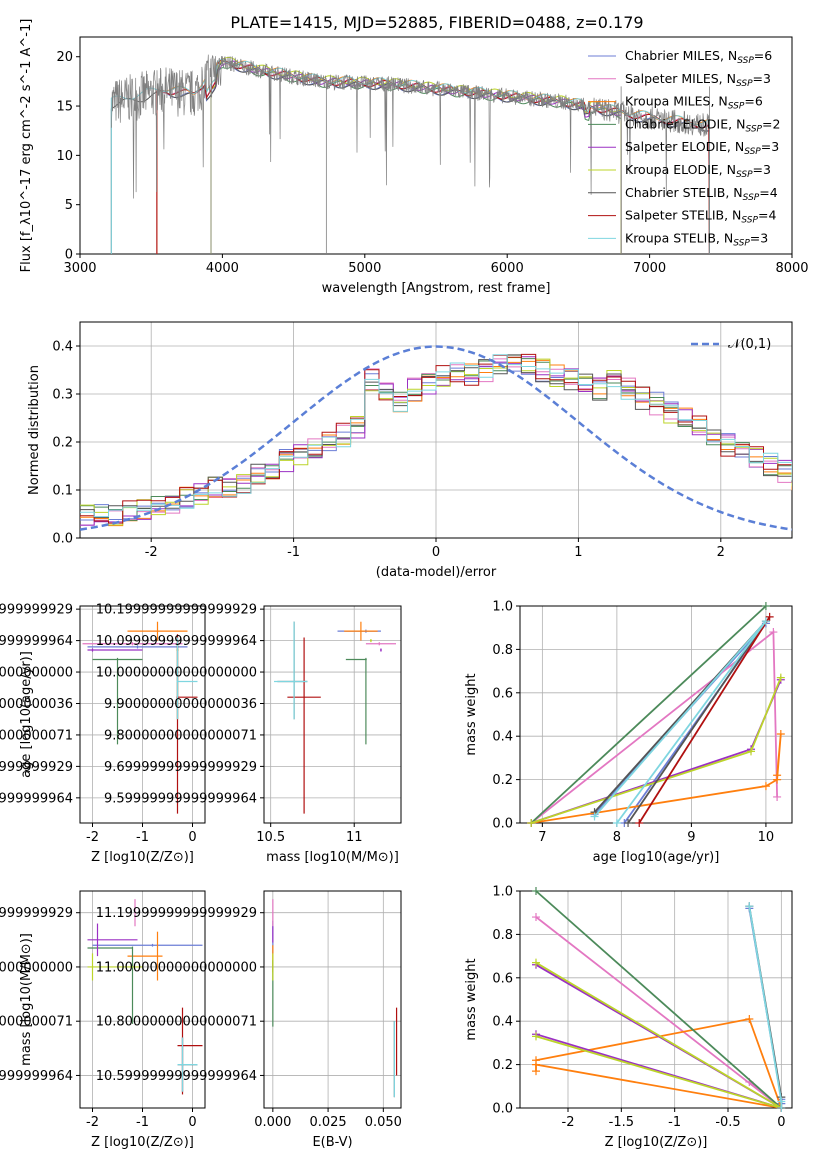 The width and height of the screenshot is (819, 1170). I want to click on y-tick-label: 9.90000000000000036, so click(36, 704).